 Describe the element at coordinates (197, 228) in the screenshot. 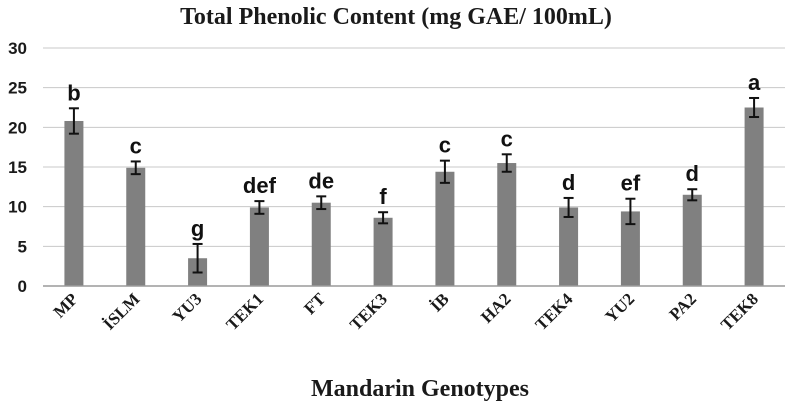

I see `significance-letter: g` at that location.